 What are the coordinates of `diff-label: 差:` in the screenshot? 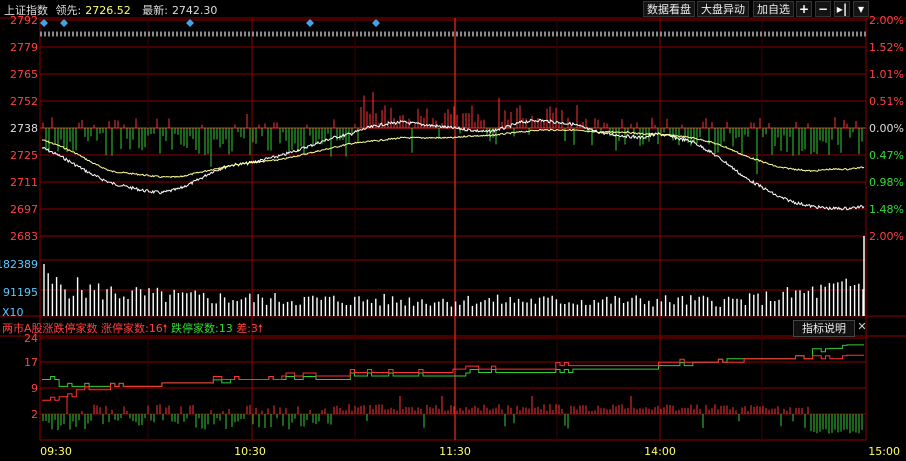 It's located at (243, 328).